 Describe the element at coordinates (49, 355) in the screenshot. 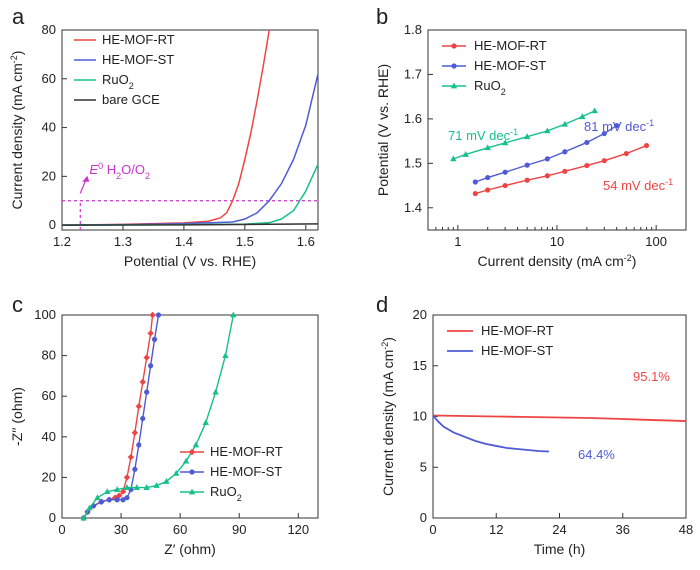

I see `y-tick-label: 80` at that location.